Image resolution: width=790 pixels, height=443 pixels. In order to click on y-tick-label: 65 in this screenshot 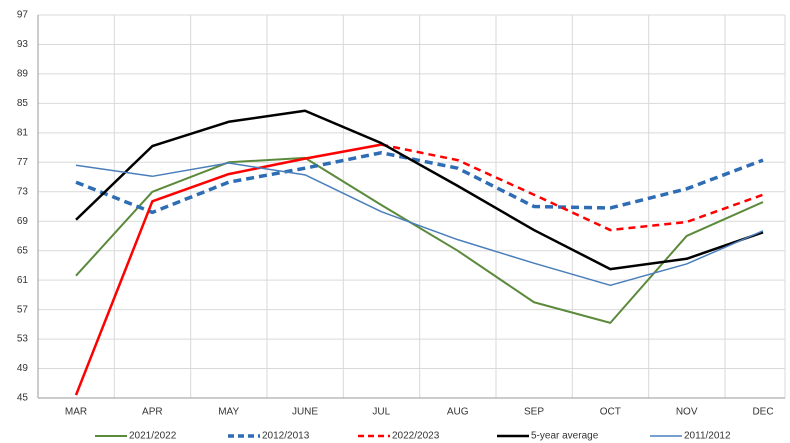, I will do `click(23, 250)`.